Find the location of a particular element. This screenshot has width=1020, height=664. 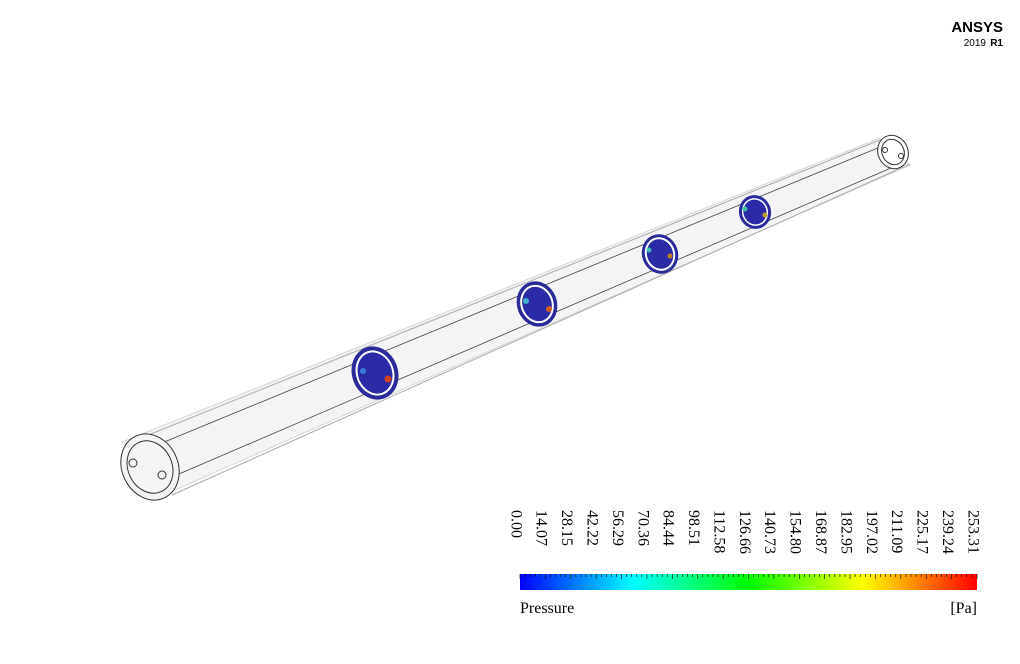

legend-title: Pressure is located at coordinates (547, 608).